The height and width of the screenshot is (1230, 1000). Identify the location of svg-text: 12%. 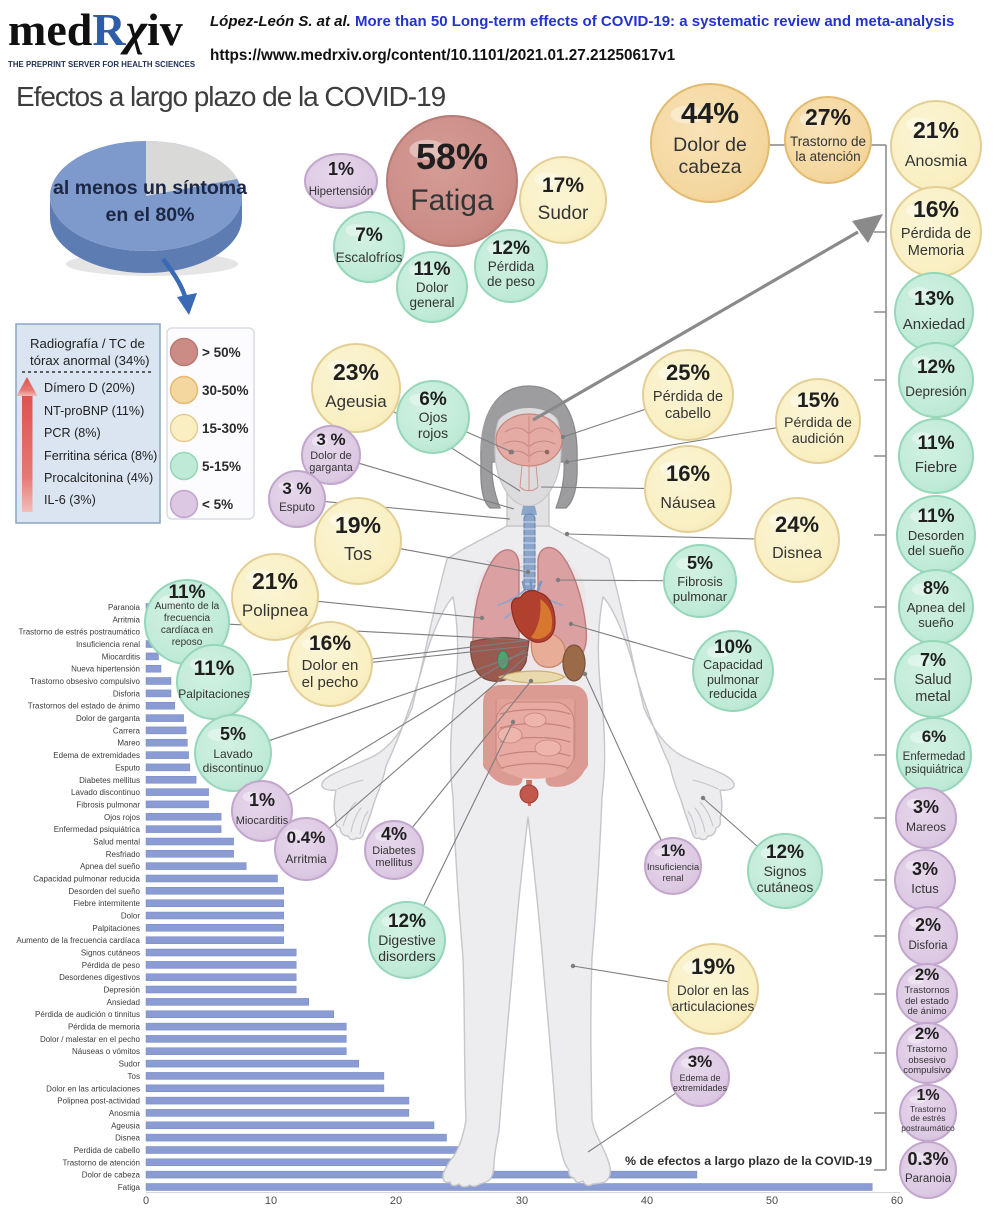
(936, 367).